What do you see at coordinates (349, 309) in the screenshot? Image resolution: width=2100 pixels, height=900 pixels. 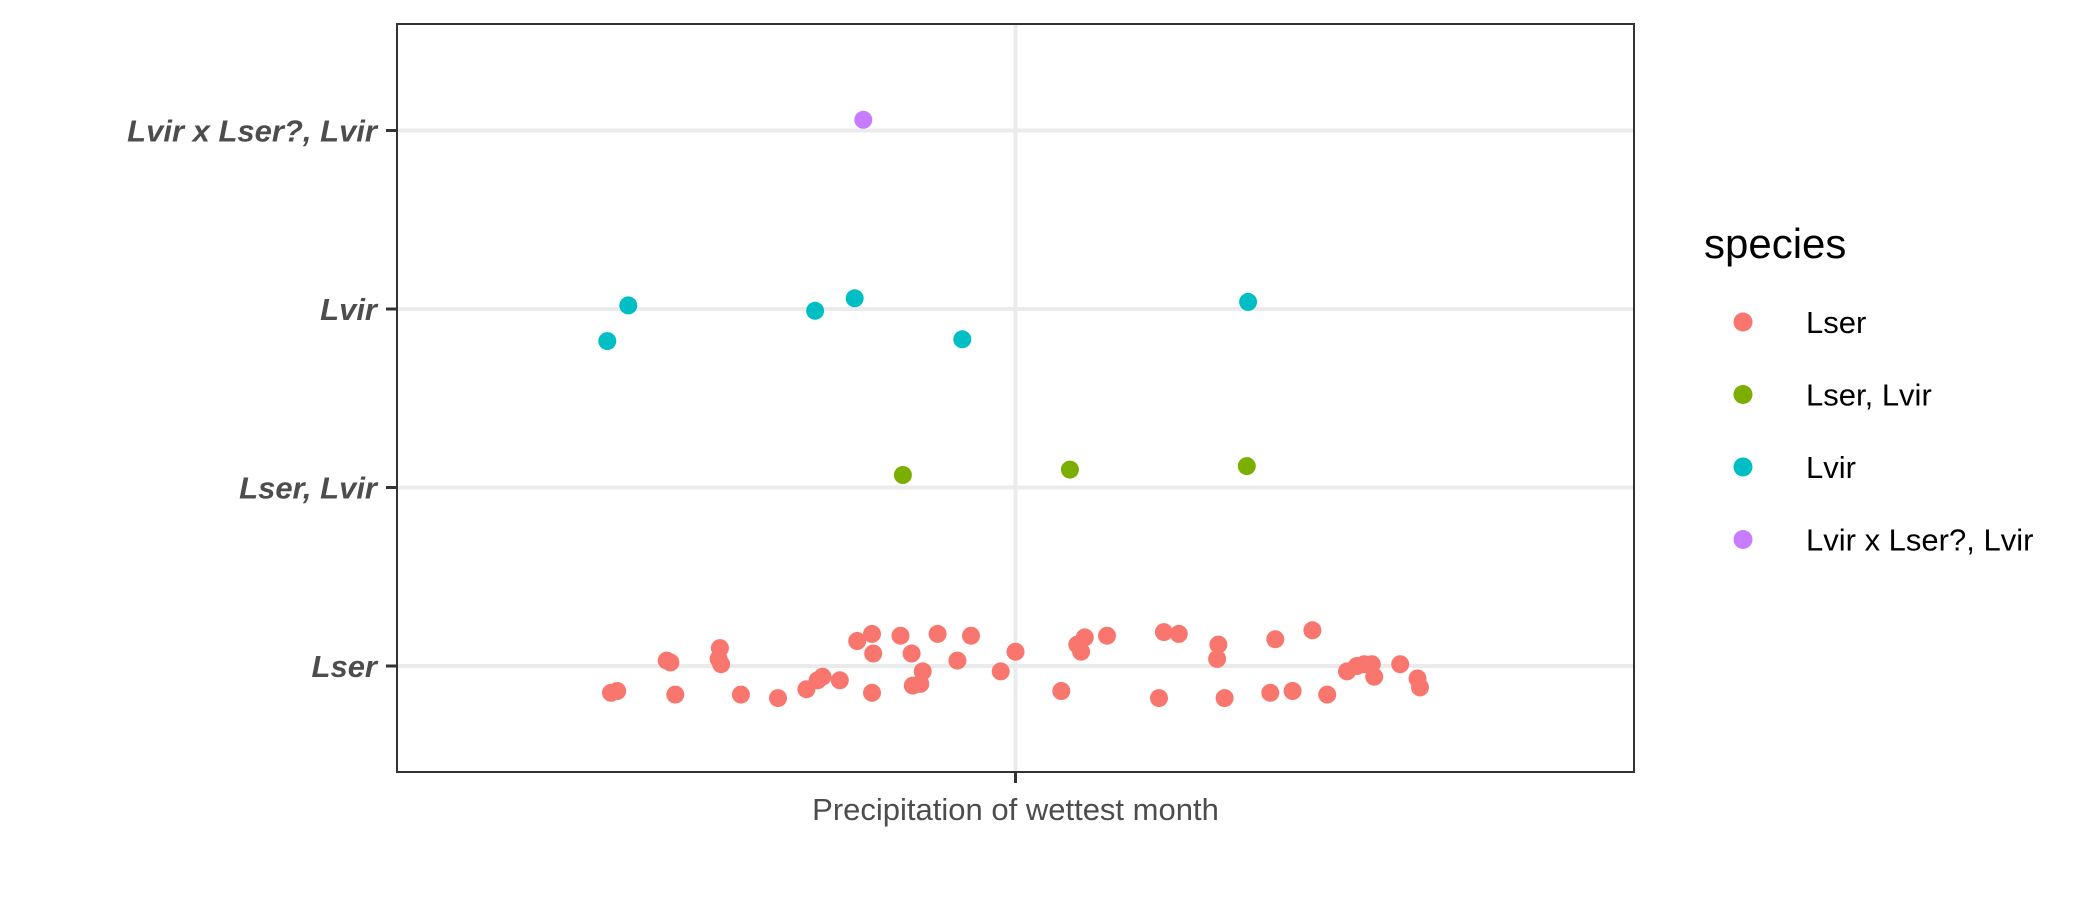 I see `y-tick-label: Lvir` at bounding box center [349, 309].